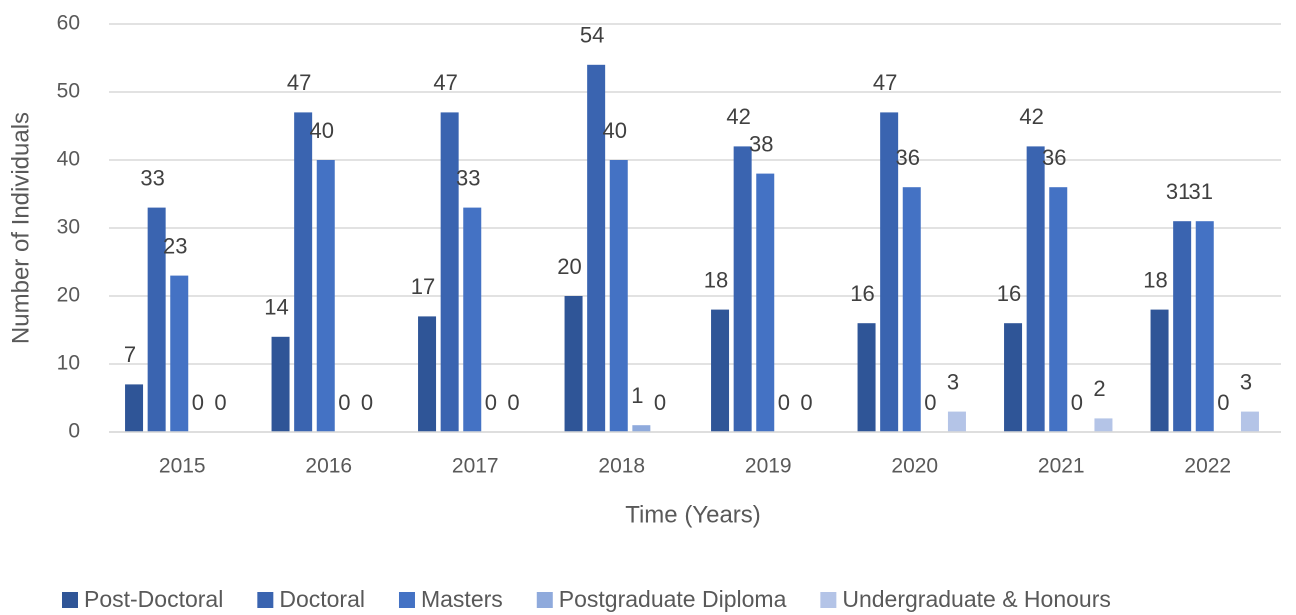 The width and height of the screenshot is (1296, 615). I want to click on value-label: 17, so click(423, 286).